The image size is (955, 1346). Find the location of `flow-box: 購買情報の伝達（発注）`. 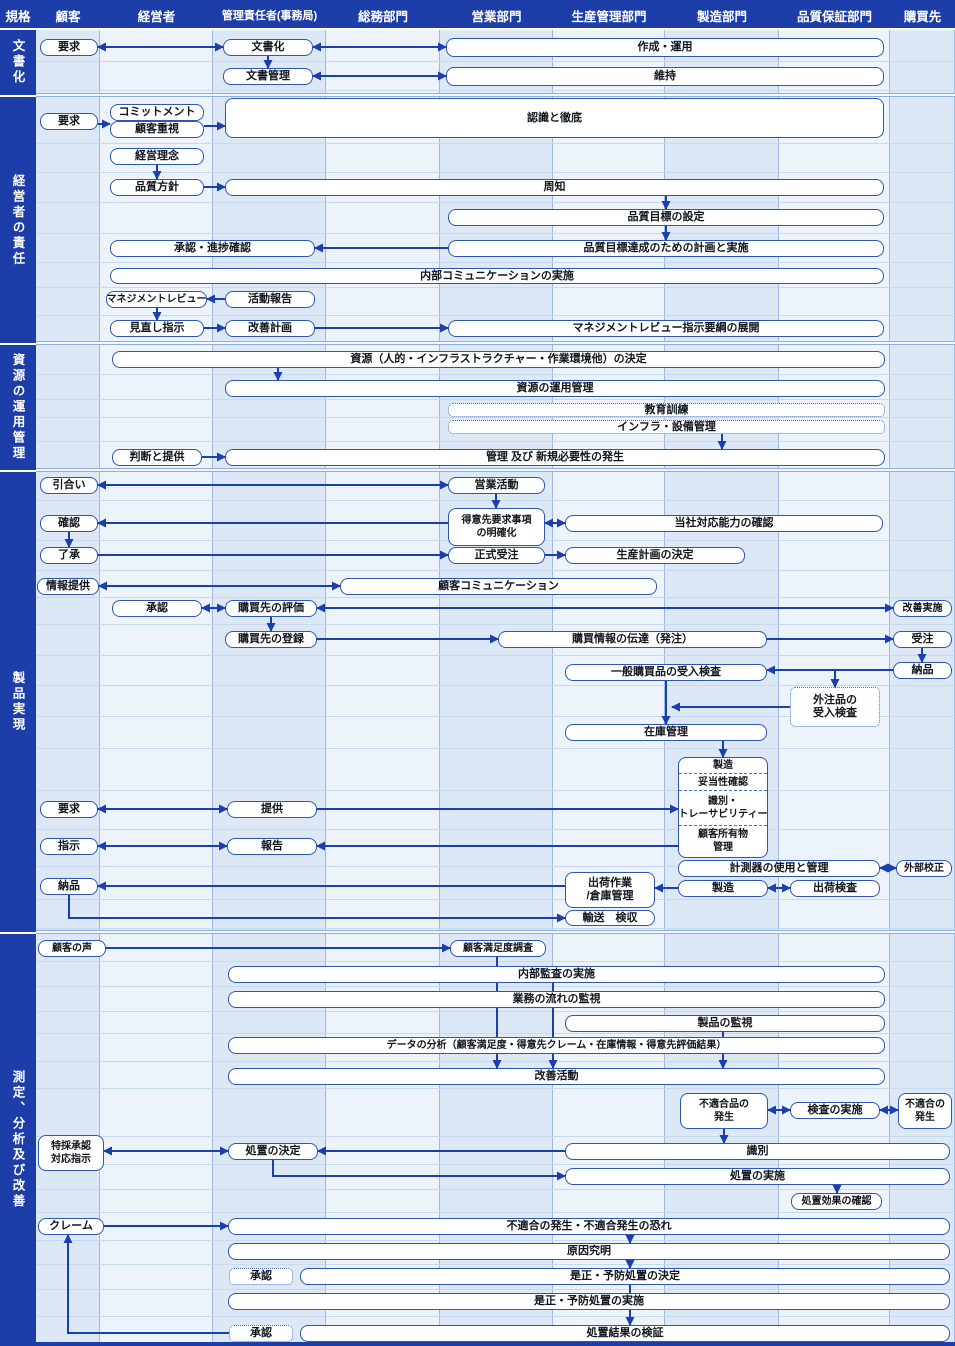

flow-box: 購買情報の伝達（発注） is located at coordinates (632, 639).